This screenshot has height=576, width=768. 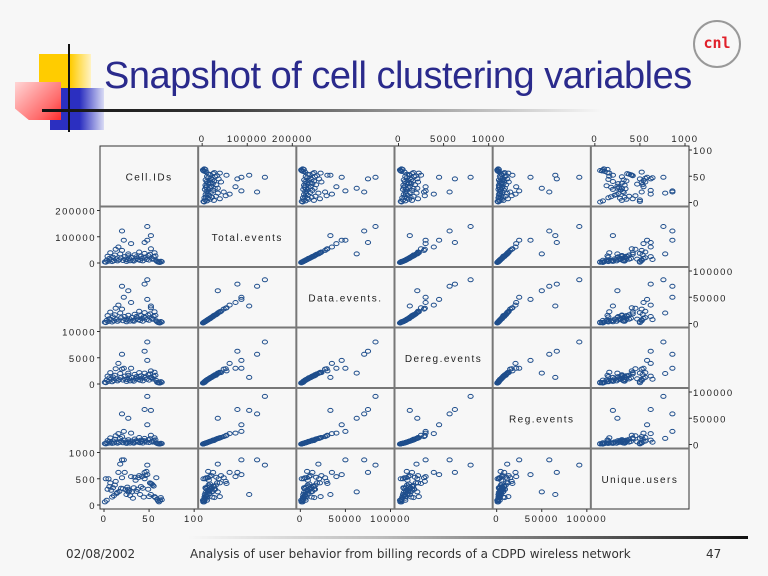 What do you see at coordinates (86, 480) in the screenshot?
I see `axis-tick-label: 500` at bounding box center [86, 480].